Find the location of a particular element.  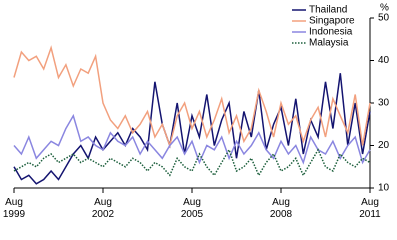

x-tick-label: Aug 2002 is located at coordinates (103, 208).